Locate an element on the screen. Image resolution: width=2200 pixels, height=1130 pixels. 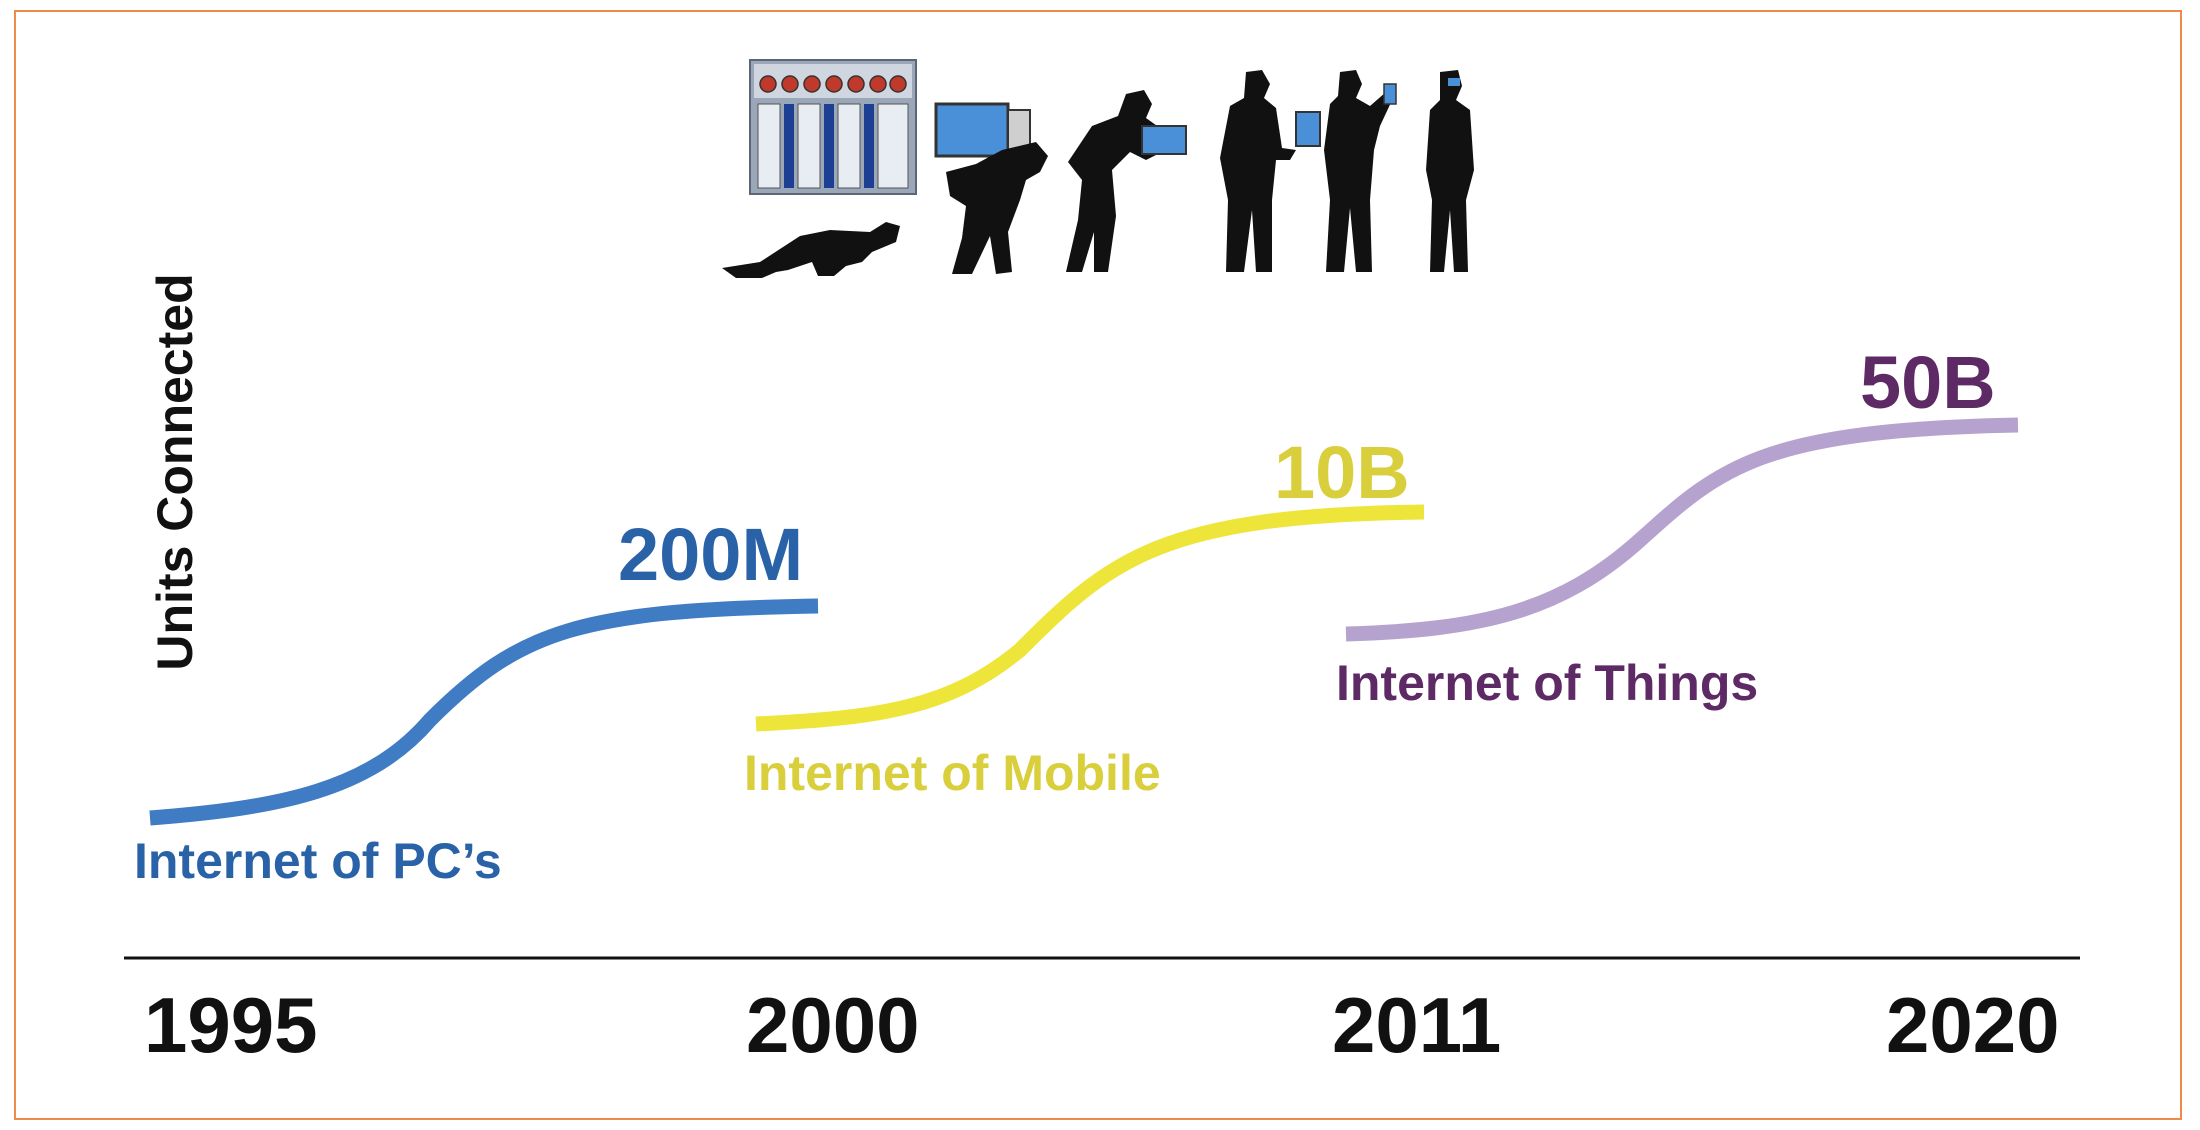
year-label-2020: 2020 is located at coordinates (1973, 1025).